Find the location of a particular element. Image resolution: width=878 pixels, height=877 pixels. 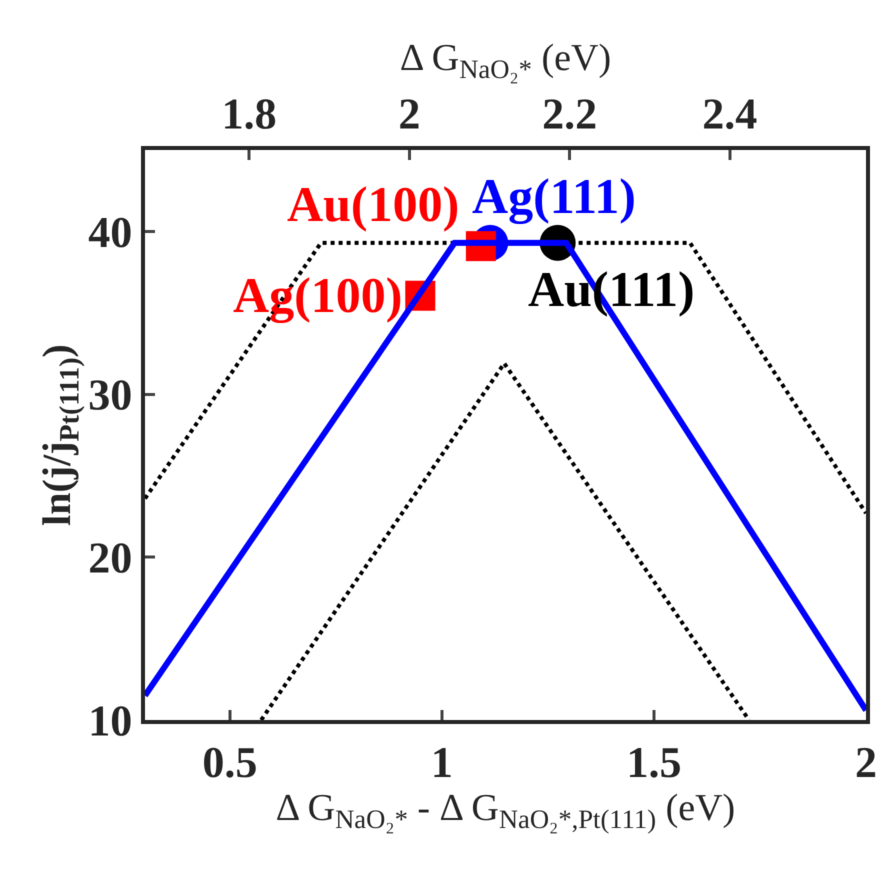

series-label: Au(100) is located at coordinates (373, 204).